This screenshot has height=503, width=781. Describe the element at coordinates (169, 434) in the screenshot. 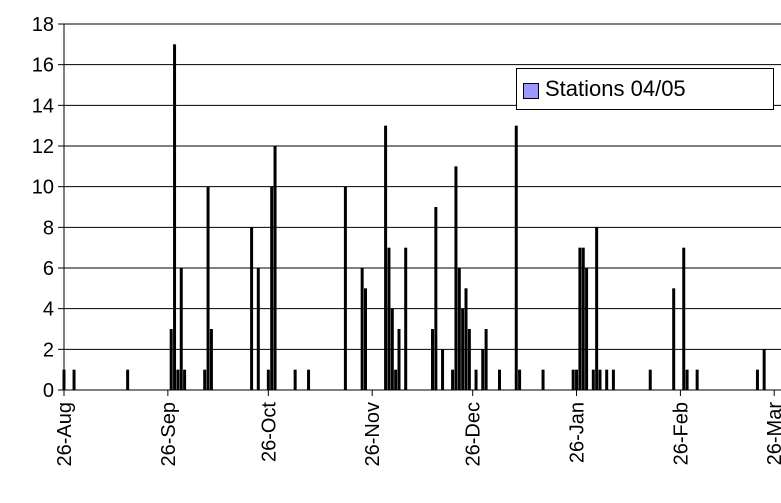

I see `x-tick-label: 26-Sep` at that location.